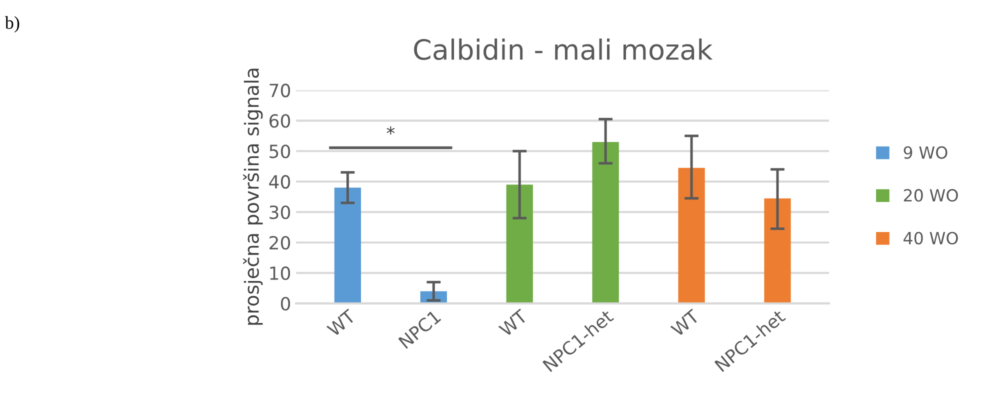  I want to click on y-tick-label: 0, so click(285, 303).